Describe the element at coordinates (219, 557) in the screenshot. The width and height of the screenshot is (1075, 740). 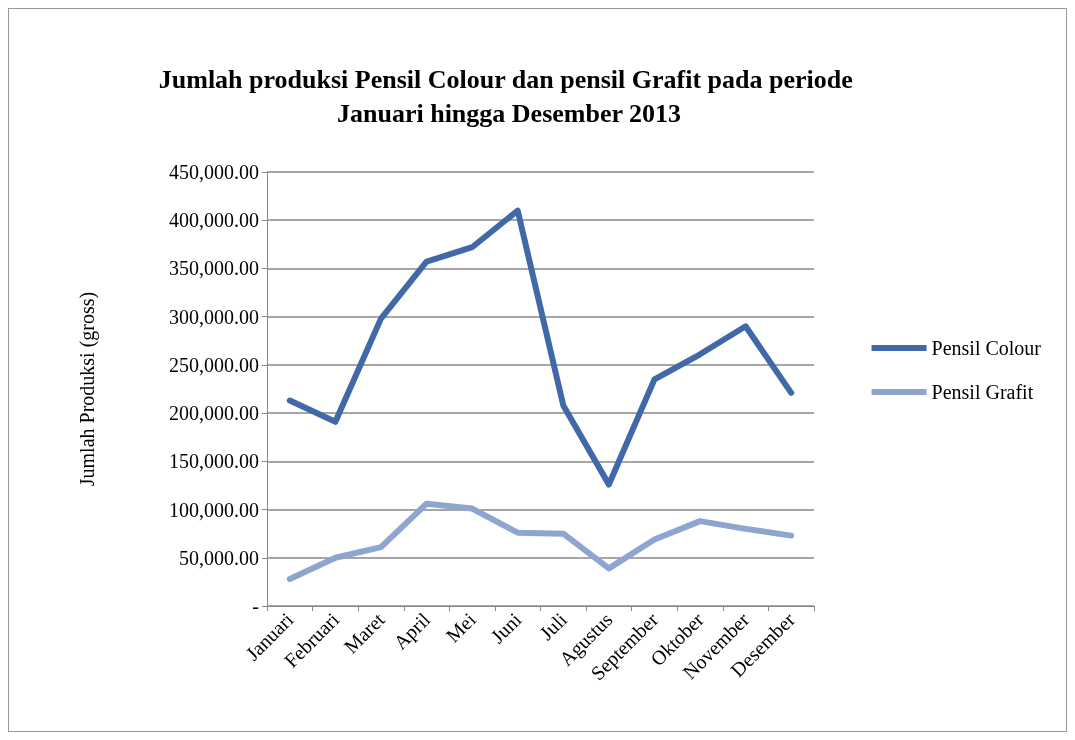
I see `y-tick-label: 50,000.00` at that location.